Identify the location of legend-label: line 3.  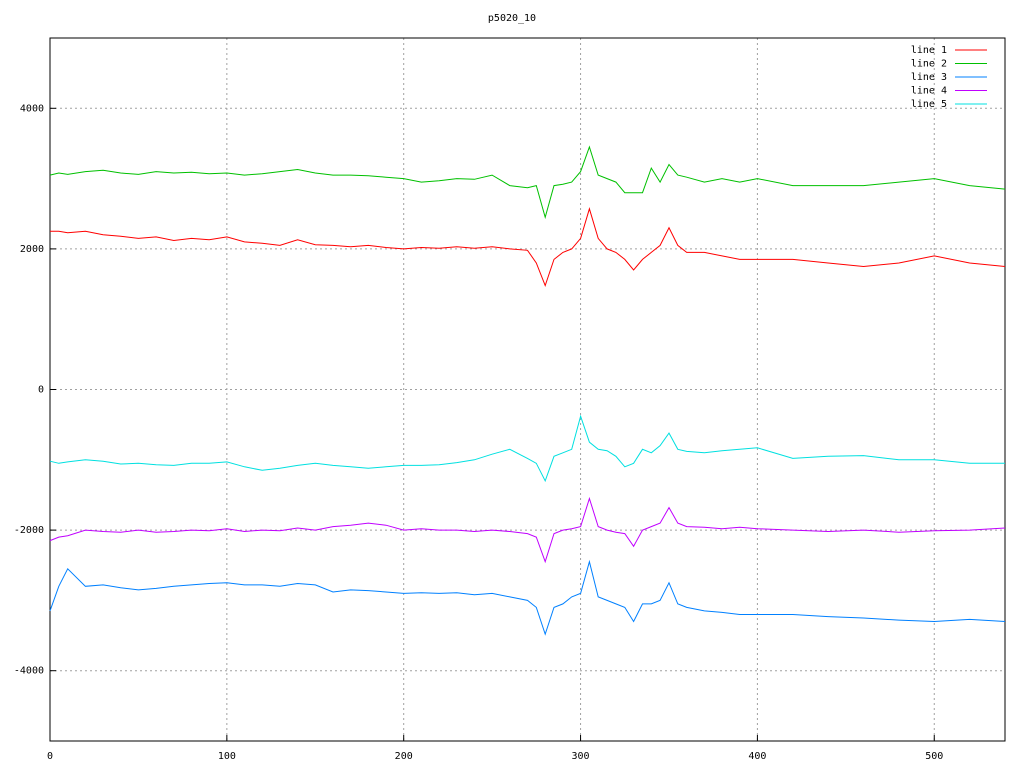
(929, 77).